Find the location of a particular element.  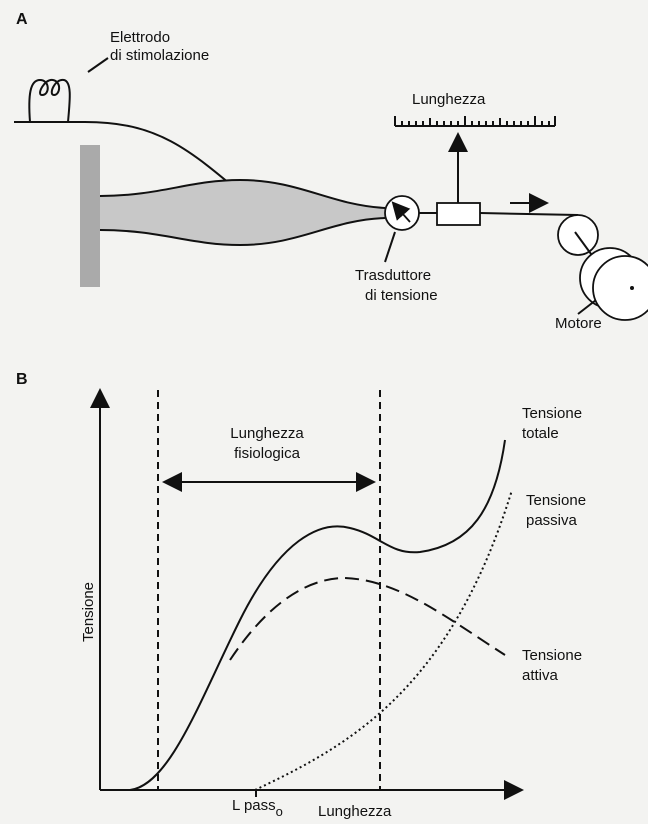

range-label: Lunghezza is located at coordinates (267, 433).